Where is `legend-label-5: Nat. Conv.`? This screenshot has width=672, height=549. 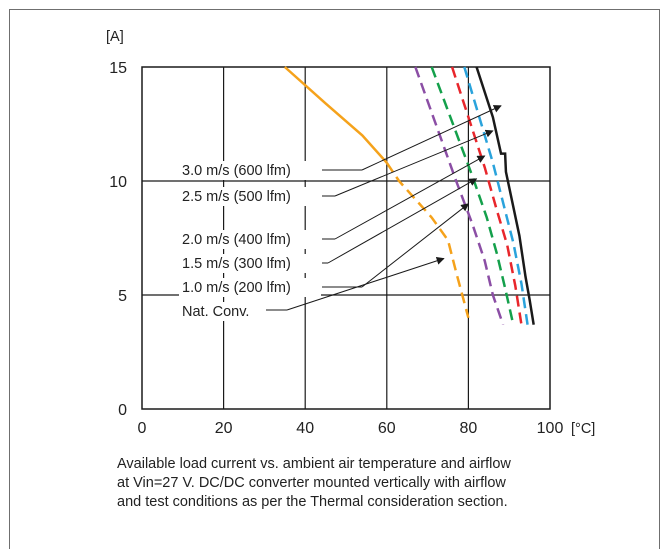 legend-label-5: Nat. Conv. is located at coordinates (215, 312).